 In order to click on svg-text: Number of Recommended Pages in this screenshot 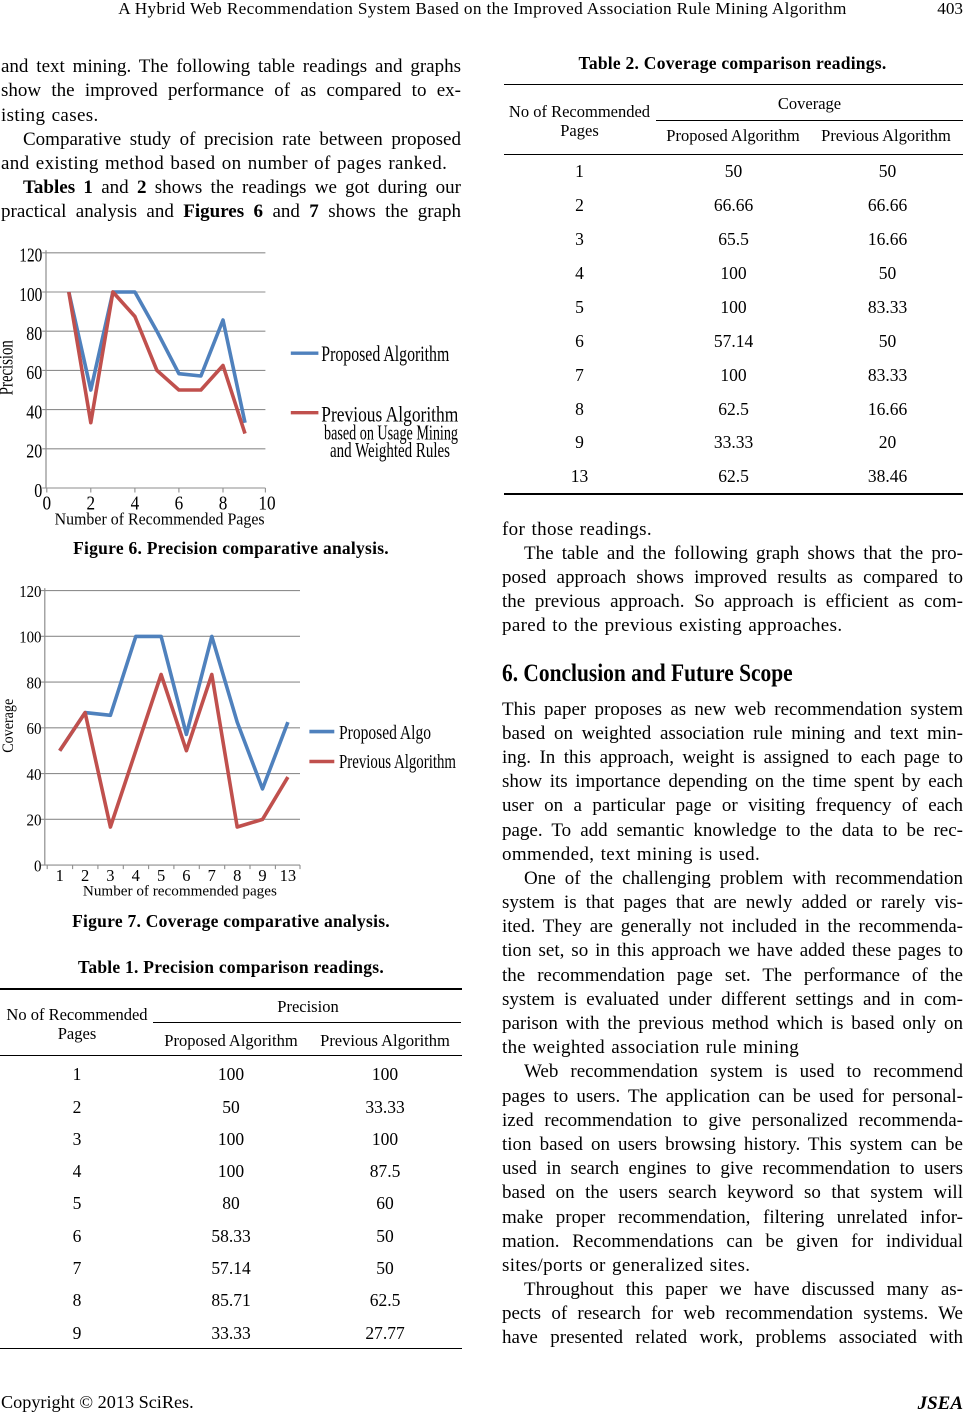, I will do `click(160, 519)`.